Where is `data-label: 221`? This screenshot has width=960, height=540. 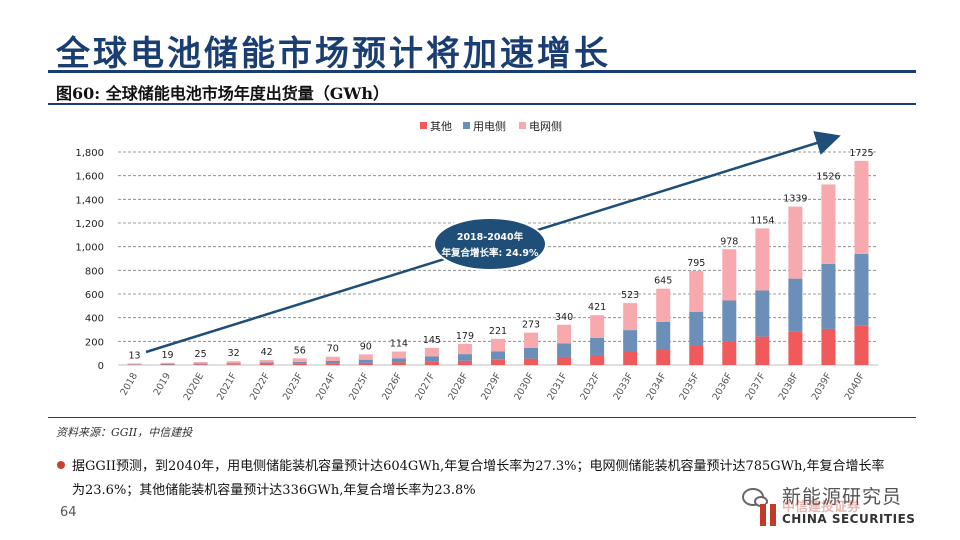 data-label: 221 is located at coordinates (498, 331).